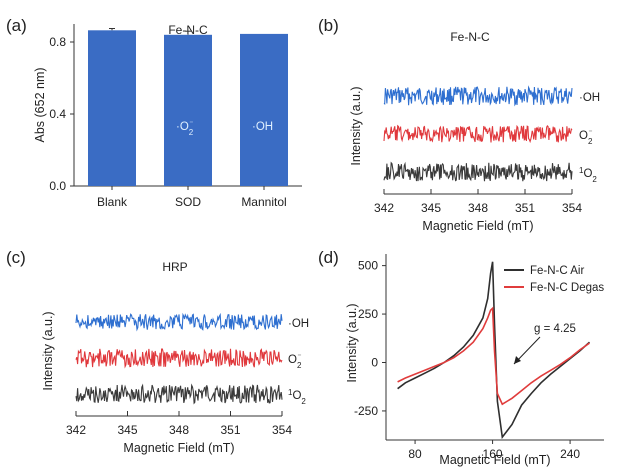  What do you see at coordinates (16, 257) in the screenshot?
I see `panel-label-c: (c)` at bounding box center [16, 257].